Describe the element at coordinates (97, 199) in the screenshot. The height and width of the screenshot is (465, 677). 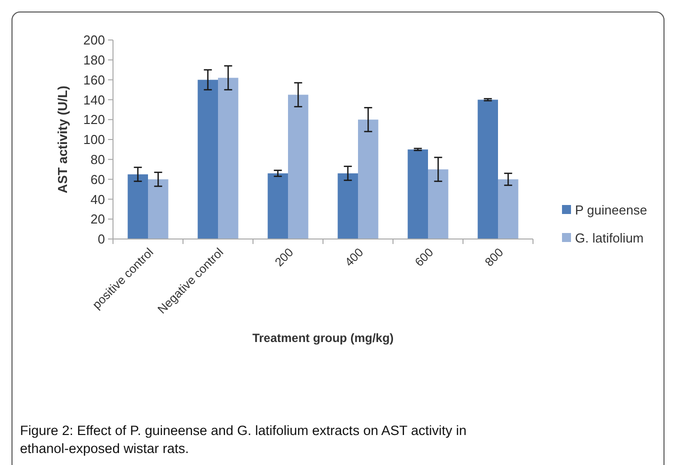
I see `y-tick-label: 40` at that location.